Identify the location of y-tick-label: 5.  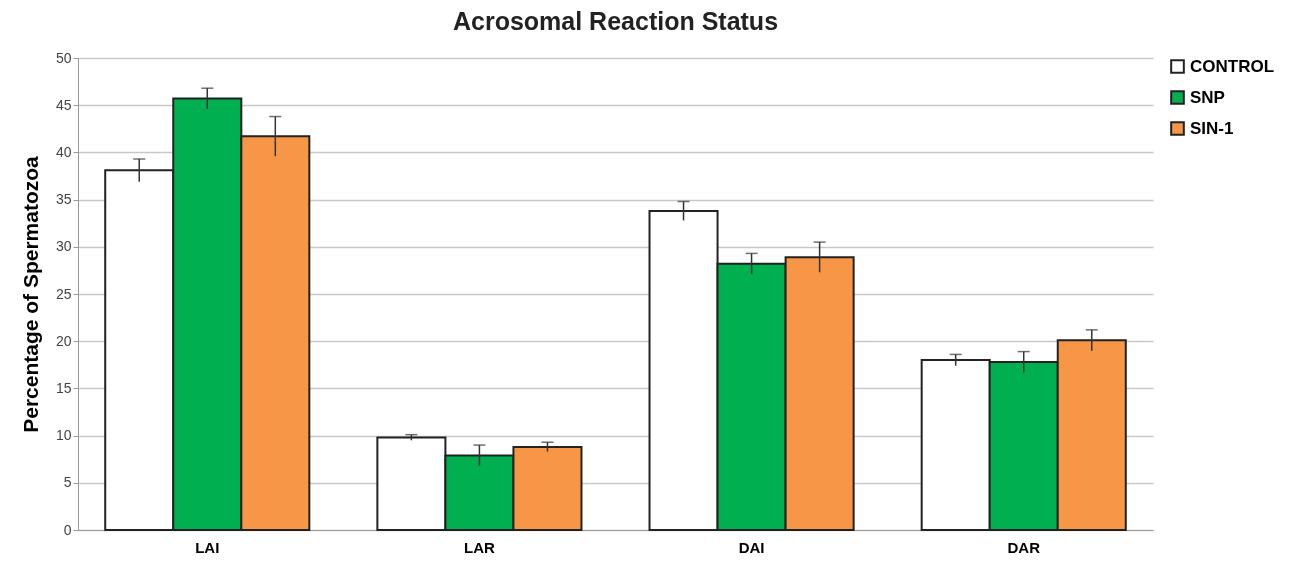
(67, 482).